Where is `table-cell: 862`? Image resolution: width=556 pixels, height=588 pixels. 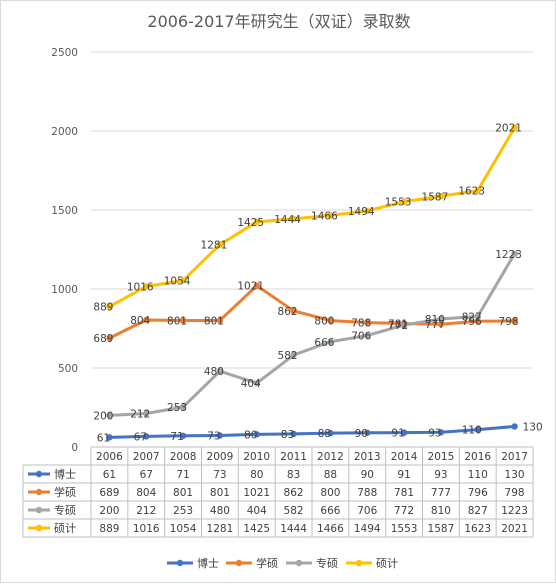
table-cell: 862 is located at coordinates (294, 493).